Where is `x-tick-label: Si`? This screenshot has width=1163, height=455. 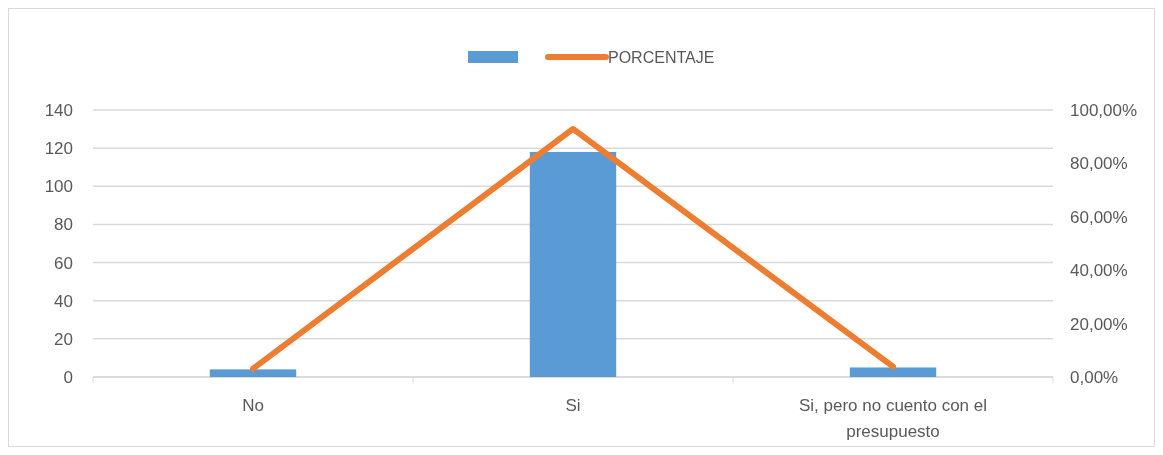
x-tick-label: Si is located at coordinates (573, 405).